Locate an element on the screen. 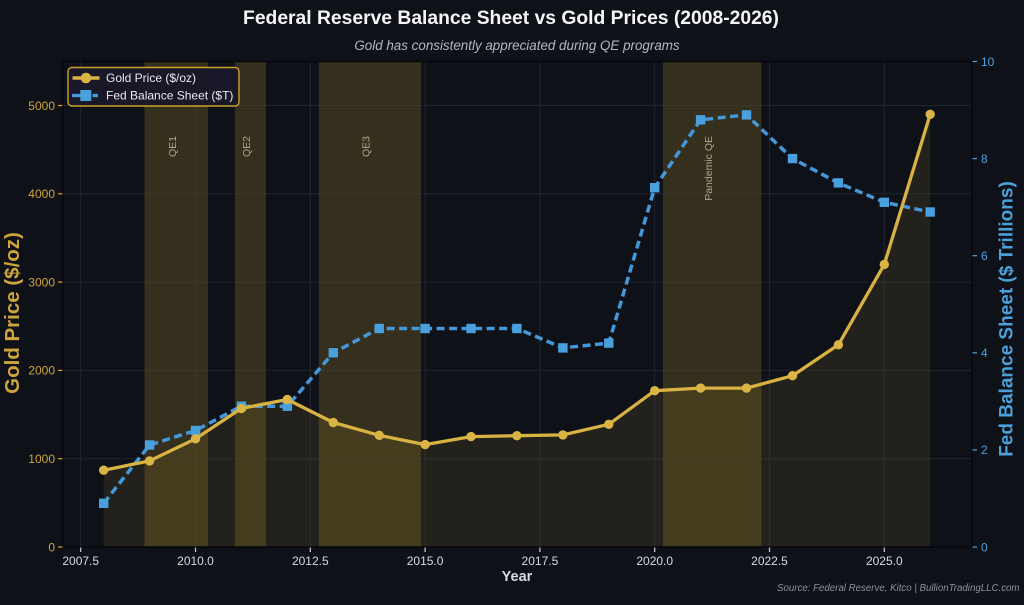 Image resolution: width=1024 pixels, height=605 pixels. svg-text: 4 is located at coordinates (984, 353).